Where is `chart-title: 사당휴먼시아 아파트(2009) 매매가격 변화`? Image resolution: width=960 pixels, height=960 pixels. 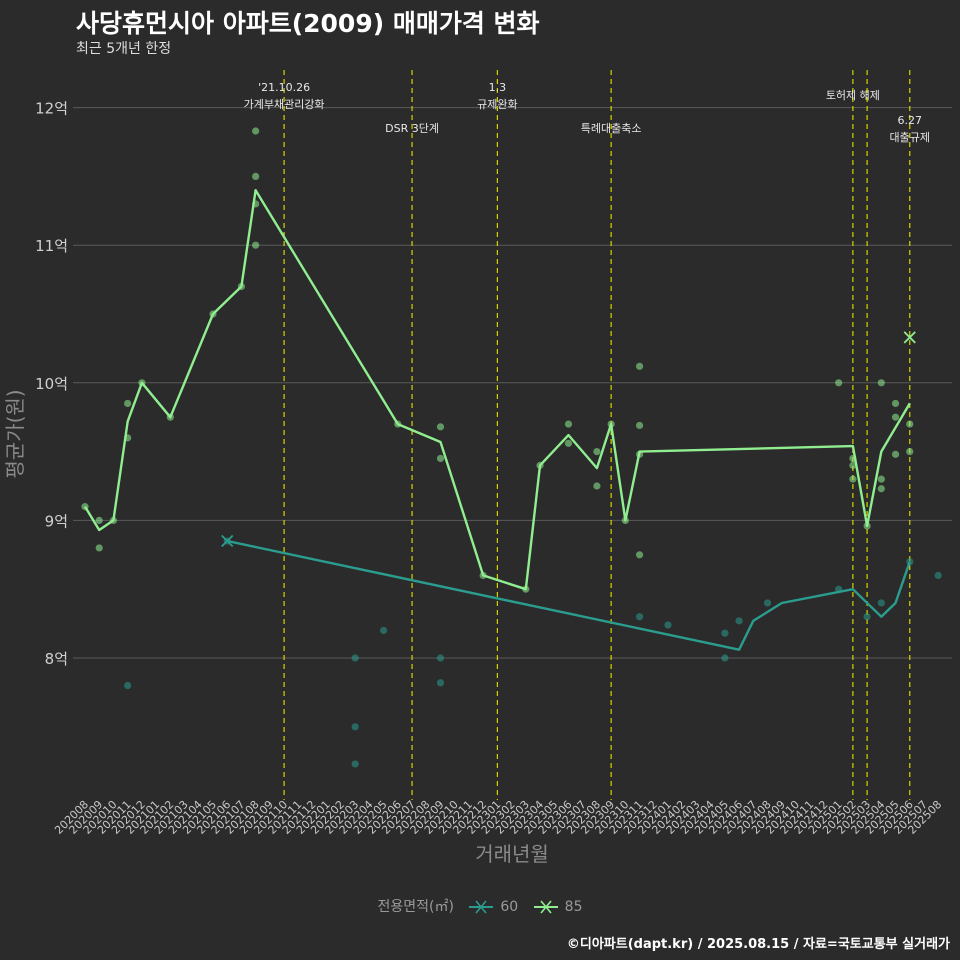 chart-title: 사당휴먼시아 아파트(2009) 매매가격 변화 is located at coordinates (308, 23).